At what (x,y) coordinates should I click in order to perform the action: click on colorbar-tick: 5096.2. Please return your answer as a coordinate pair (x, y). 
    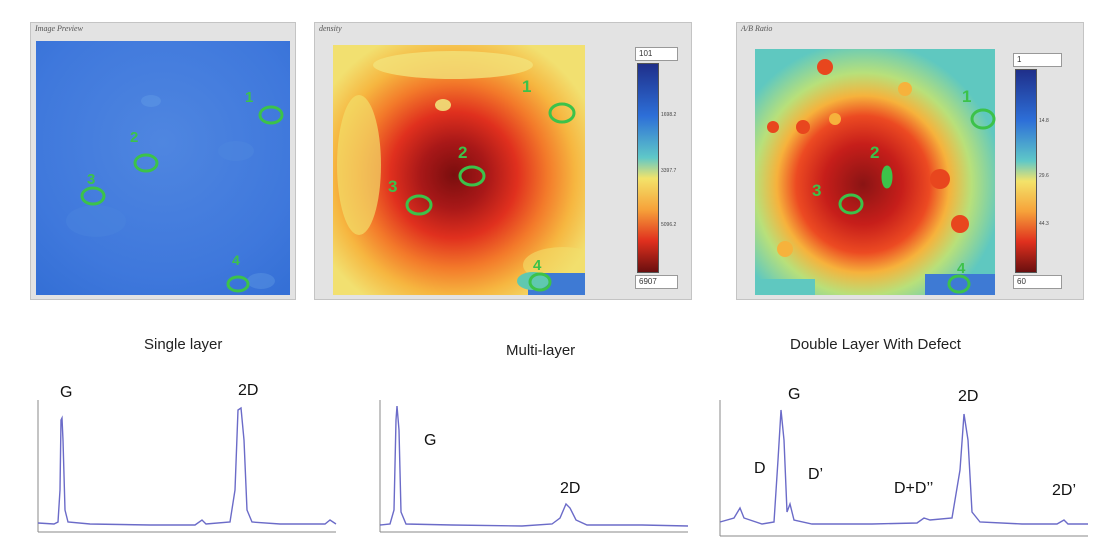
    Looking at the image, I should click on (669, 225).